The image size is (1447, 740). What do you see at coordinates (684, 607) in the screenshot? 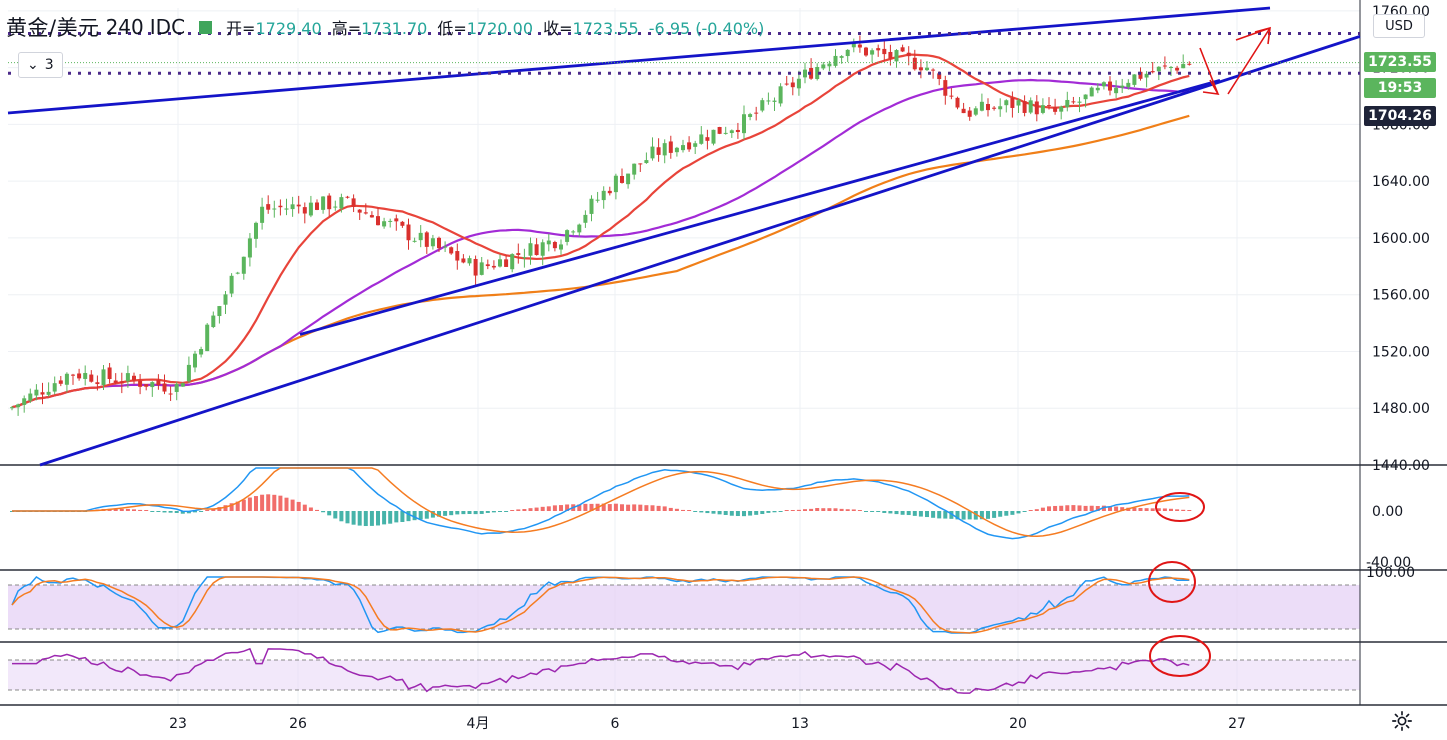
I see `stoch-band` at bounding box center [684, 607].